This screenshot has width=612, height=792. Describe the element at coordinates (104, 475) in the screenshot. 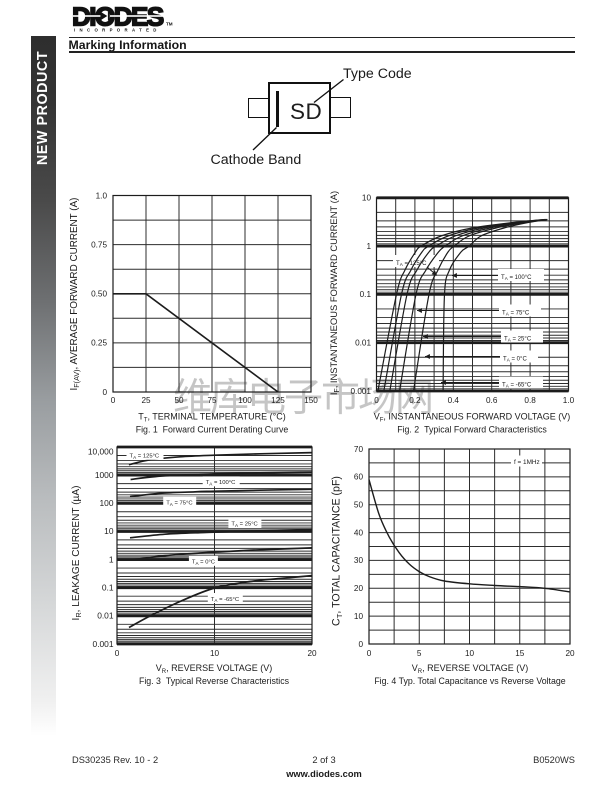

I see `svg-text: 1000` at that location.